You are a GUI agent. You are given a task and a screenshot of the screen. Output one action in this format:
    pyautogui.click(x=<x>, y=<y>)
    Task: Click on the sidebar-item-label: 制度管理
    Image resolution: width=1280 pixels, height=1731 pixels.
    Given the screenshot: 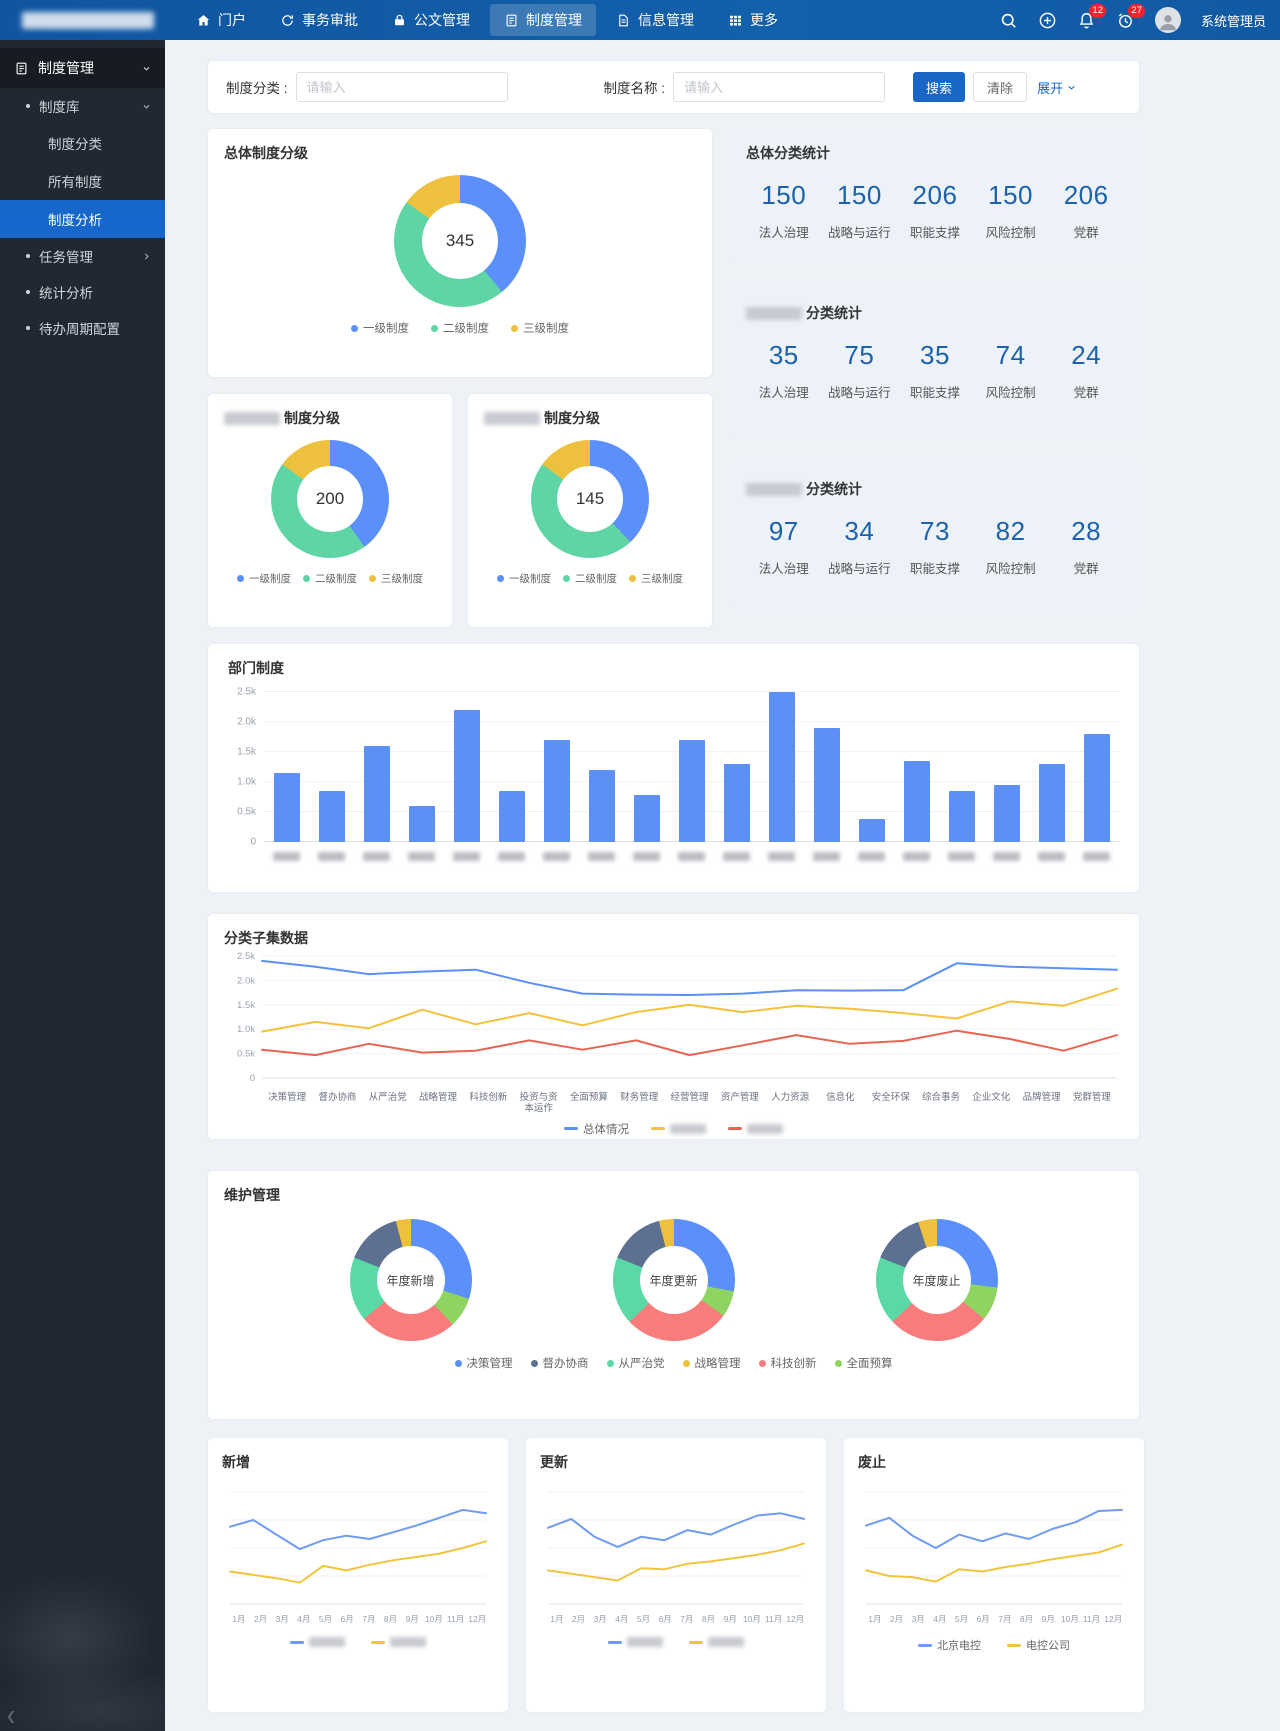 What is the action you would take?
    pyautogui.click(x=66, y=68)
    